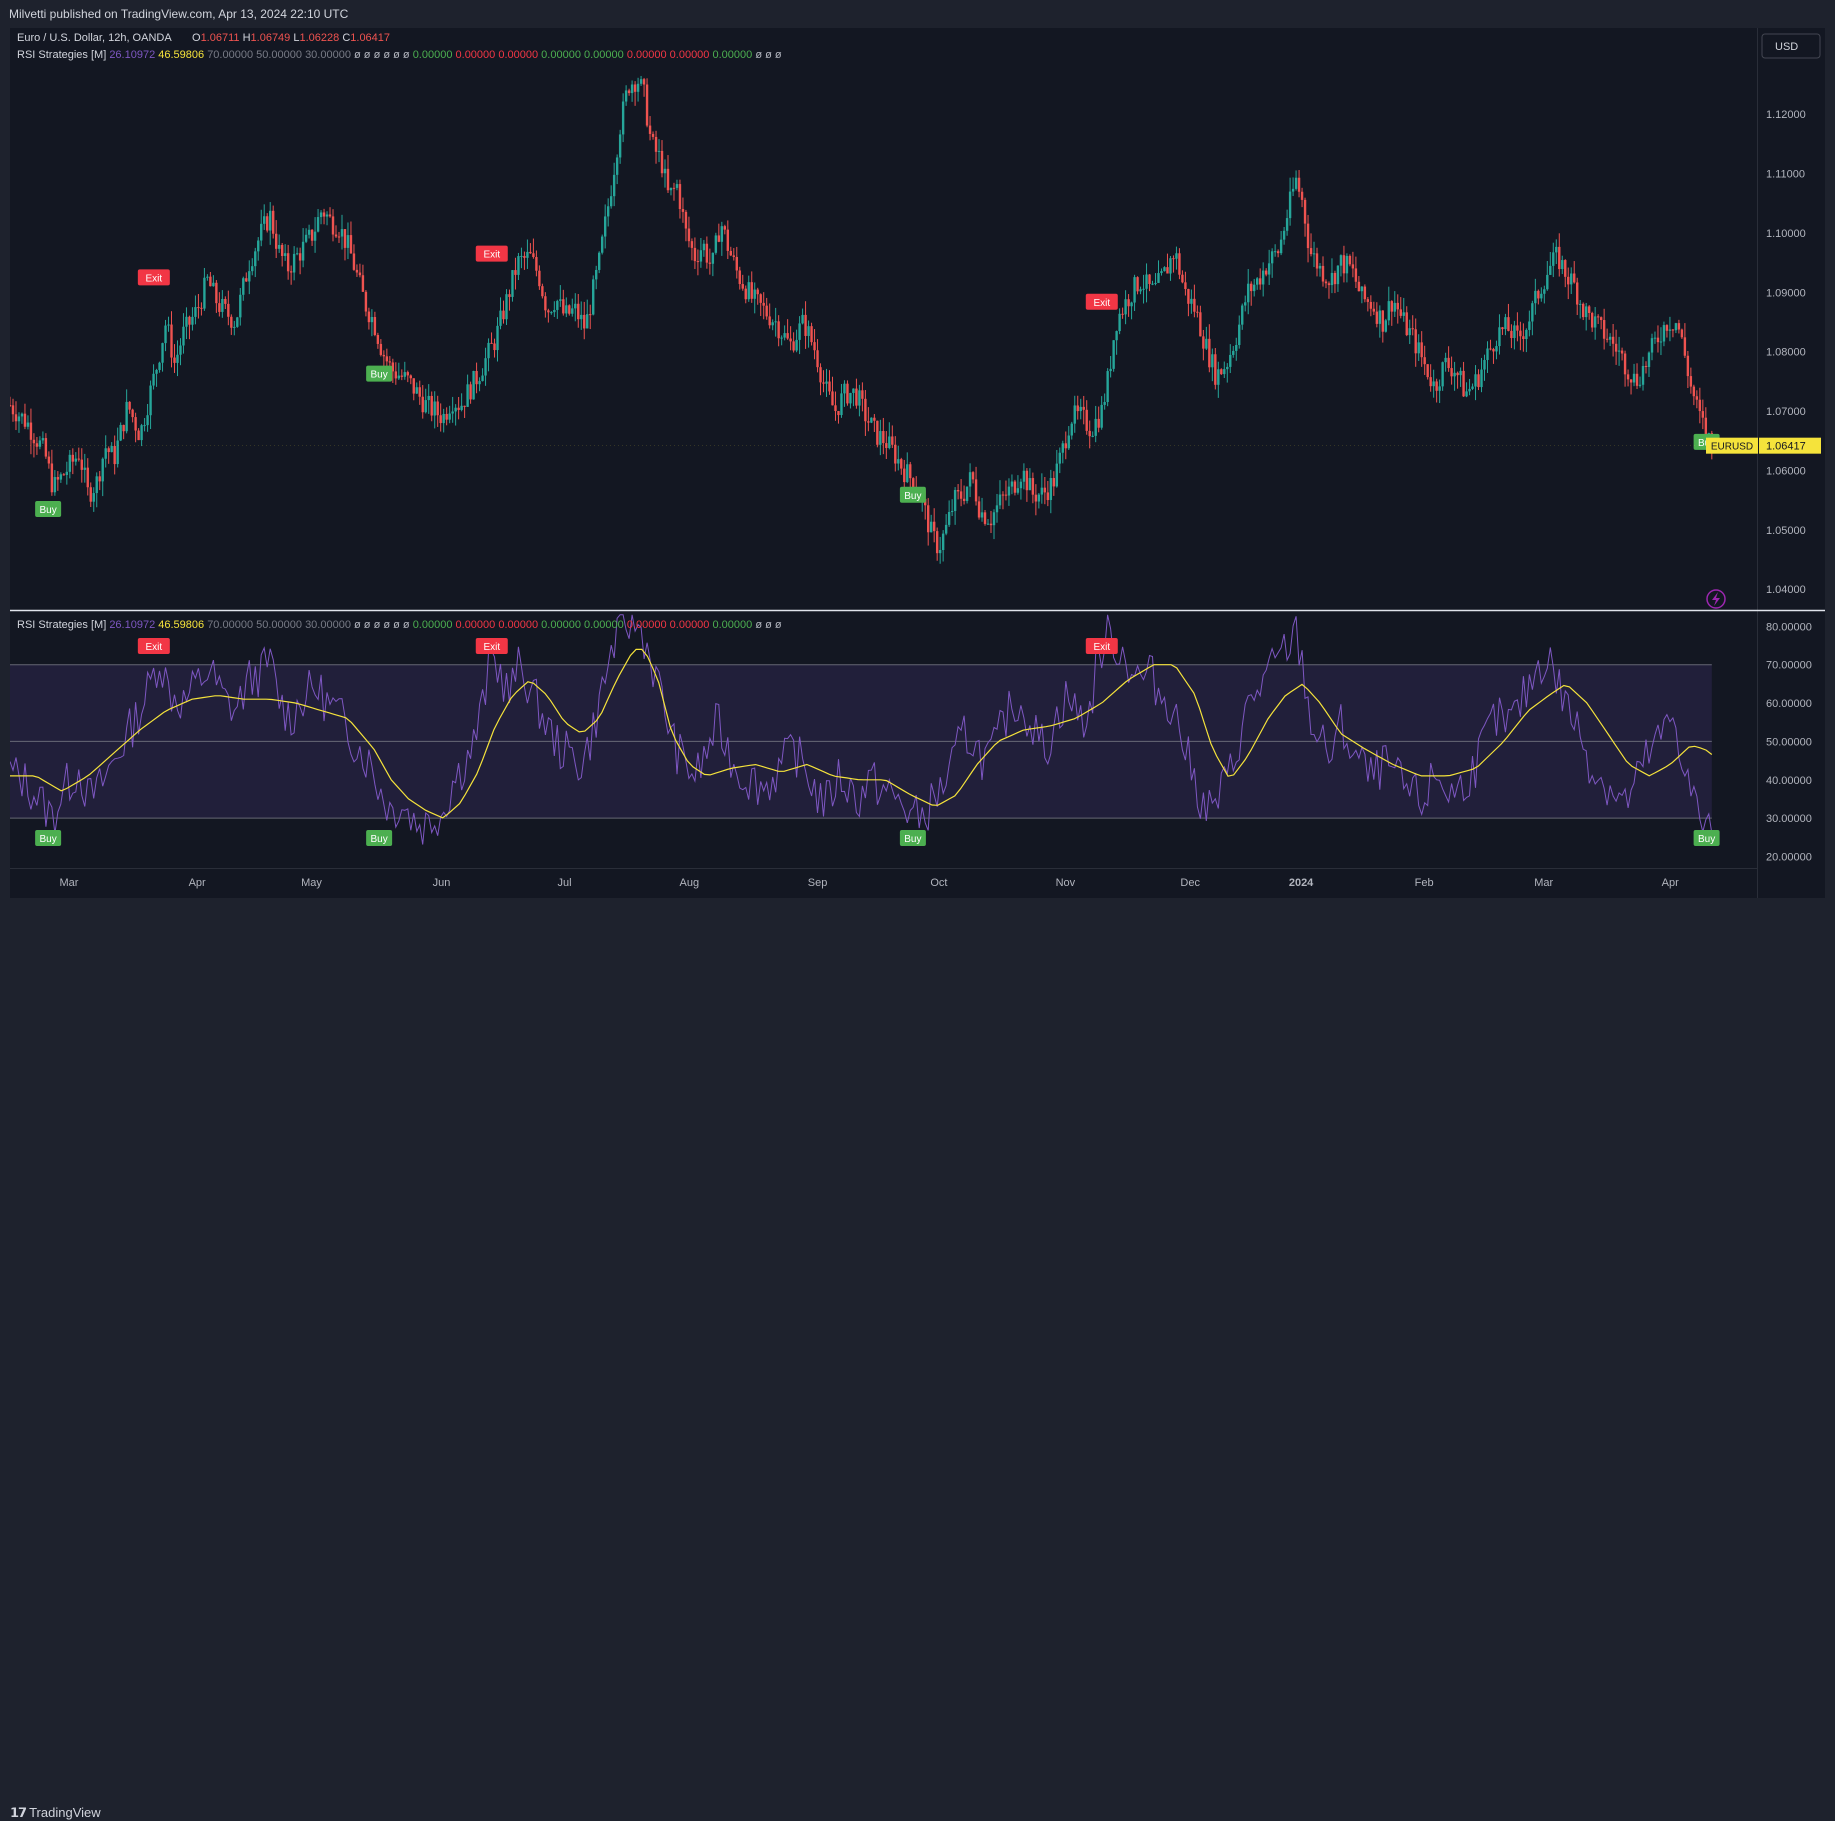 Image resolution: width=1835 pixels, height=1821 pixels. Describe the element at coordinates (861, 733) in the screenshot. I see `rsi-ma-line` at that location.